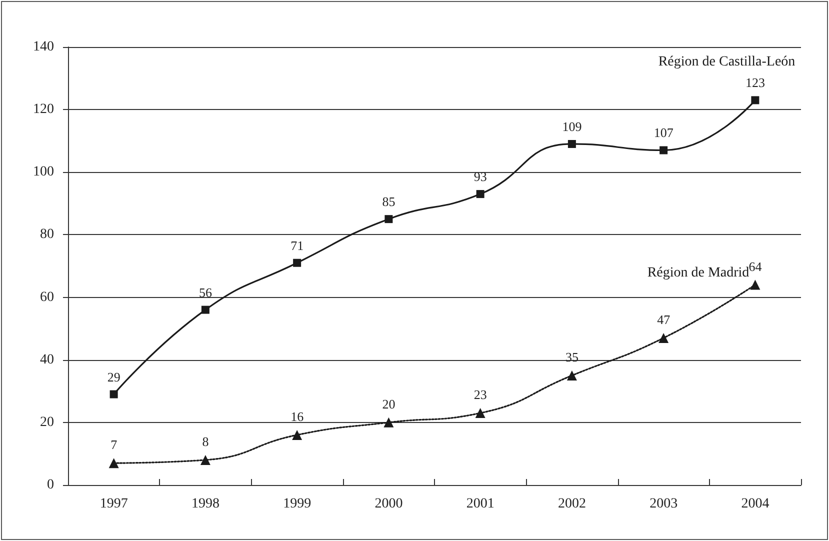 The image size is (829, 541). I want to click on x-tick-label: 1998, so click(205, 504).